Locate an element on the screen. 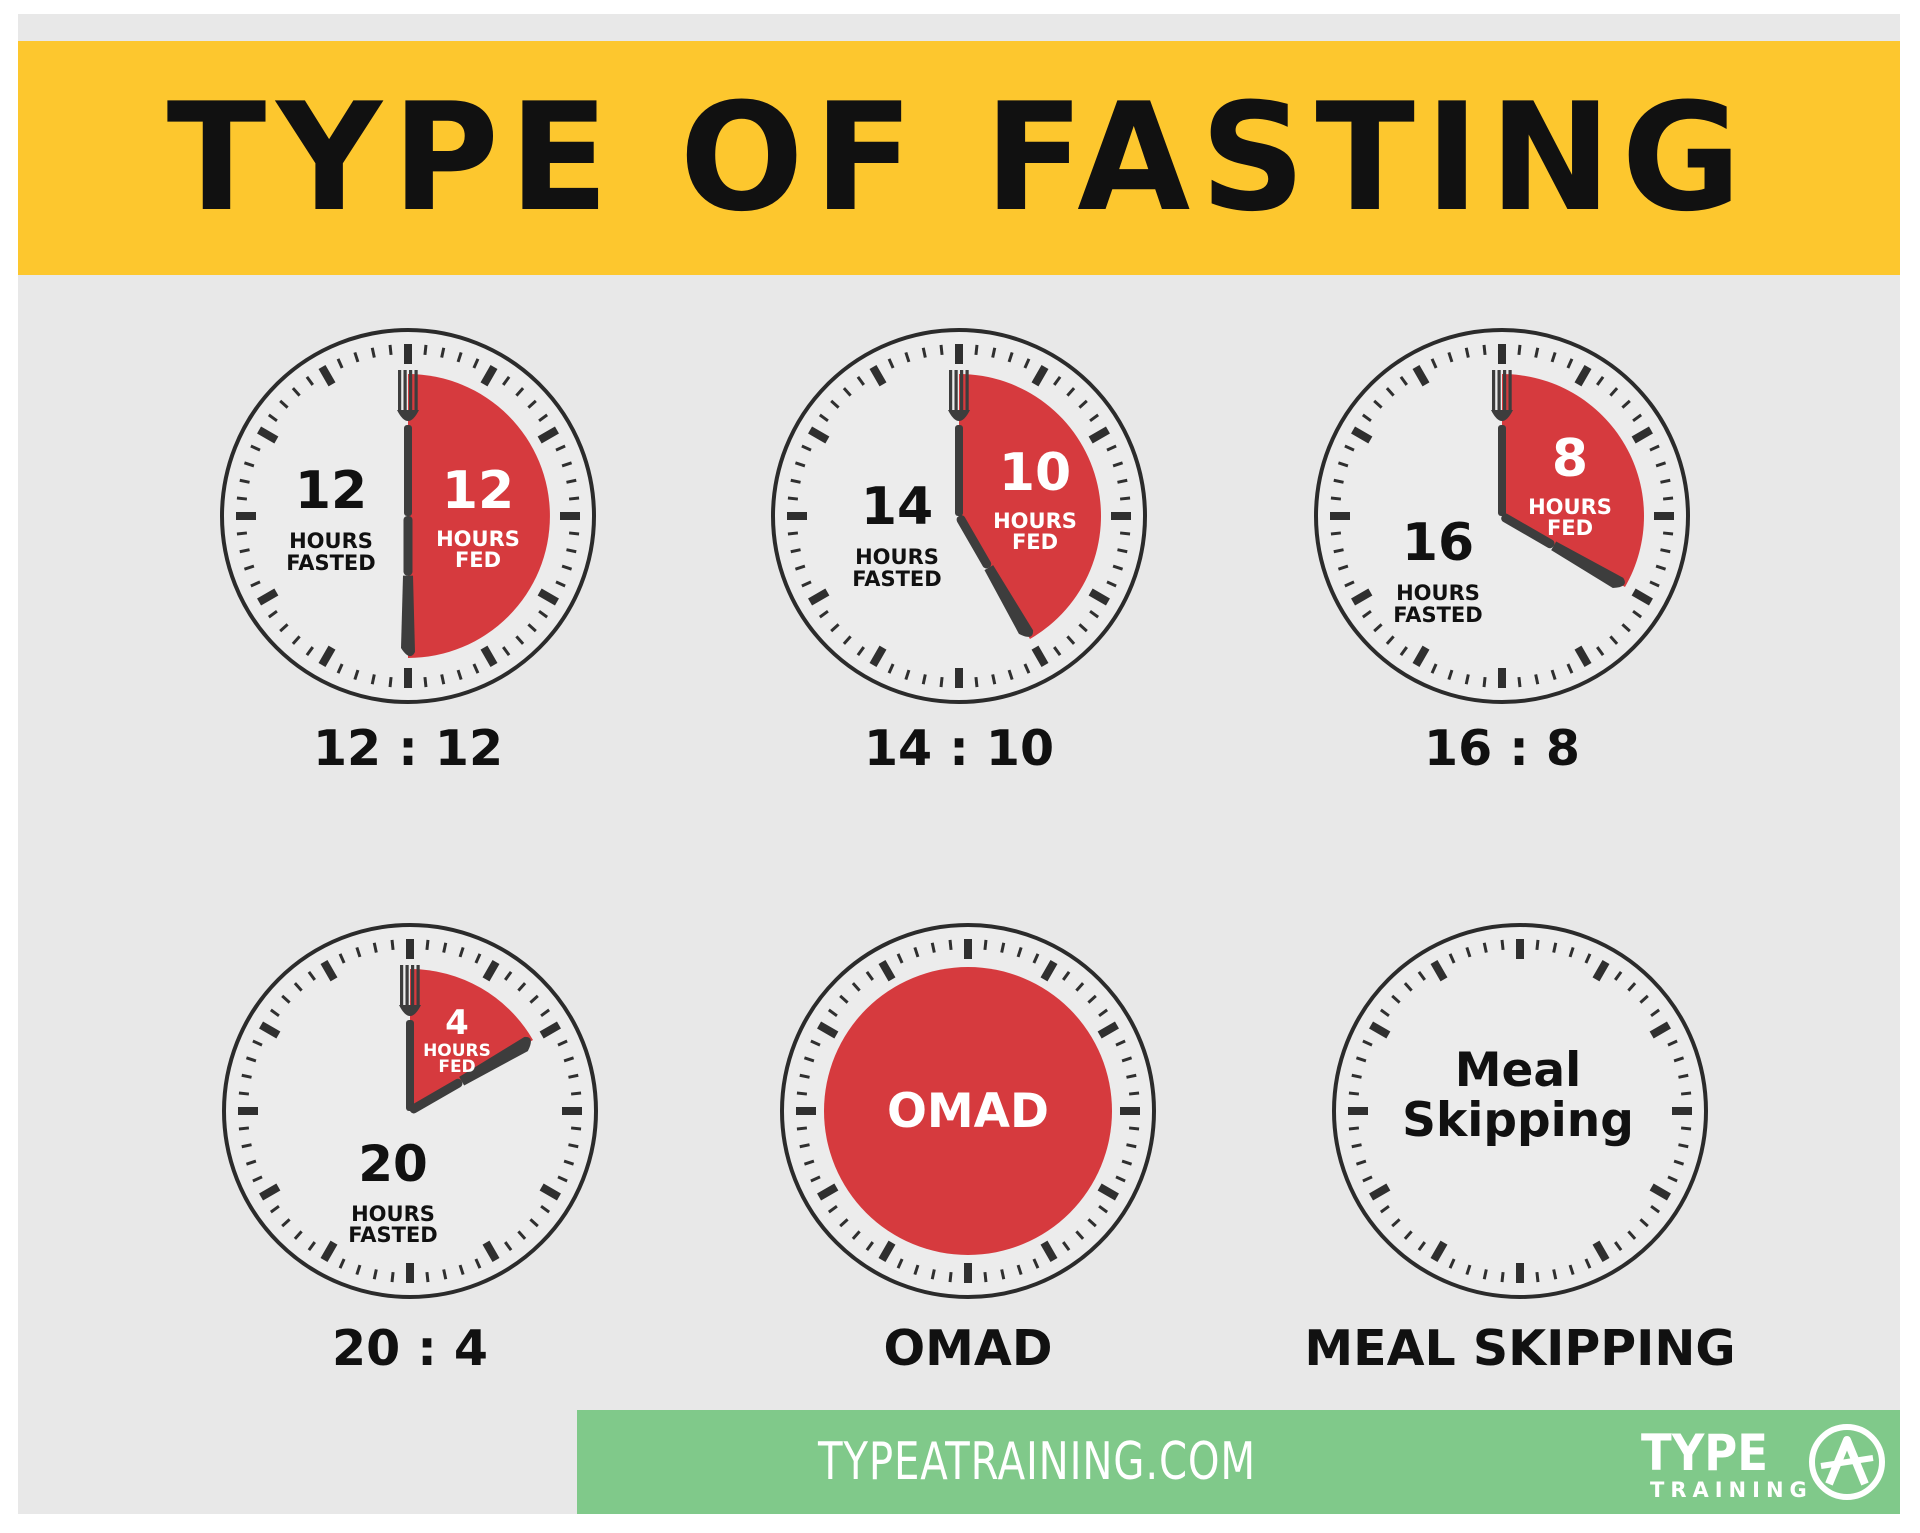  logo-subtitle: TRAINING is located at coordinates (1731, 1490).